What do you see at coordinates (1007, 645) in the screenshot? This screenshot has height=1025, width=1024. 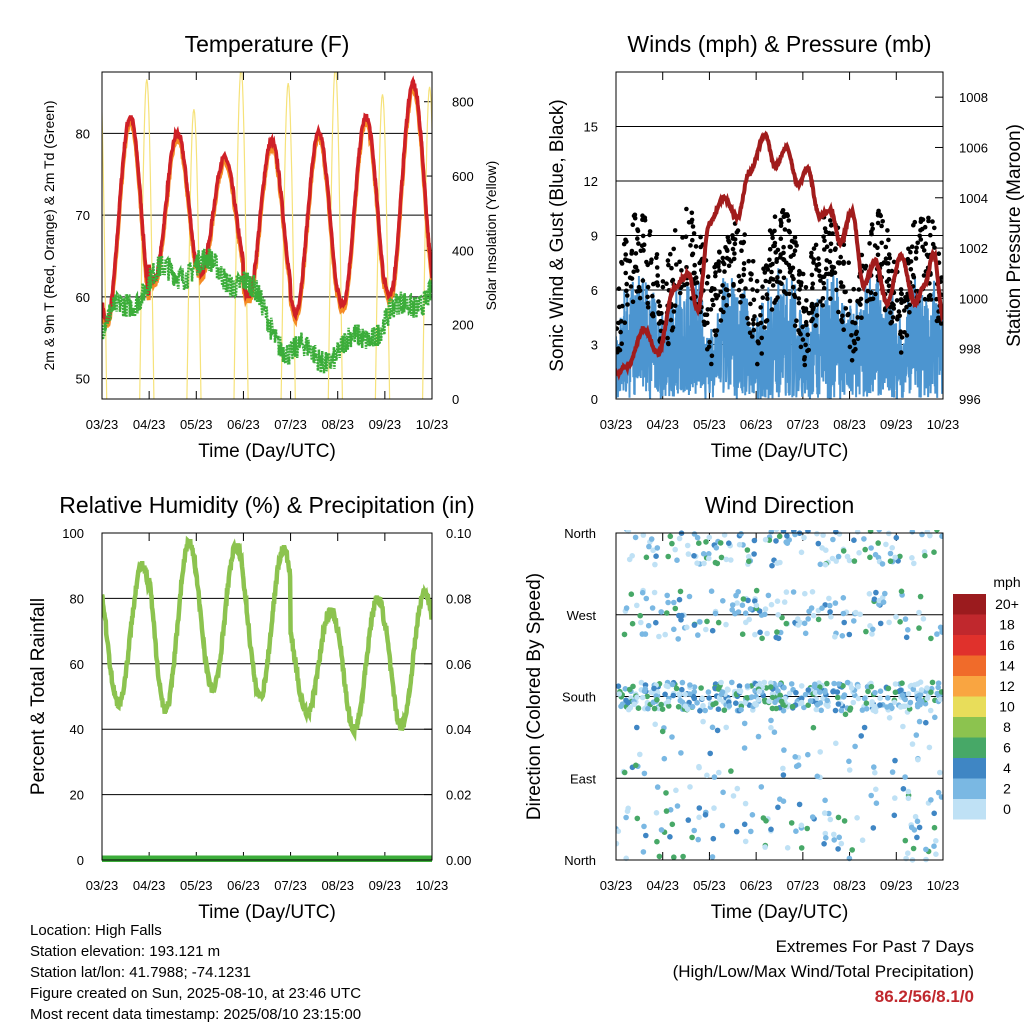 I see `legend-label: 16` at bounding box center [1007, 645].